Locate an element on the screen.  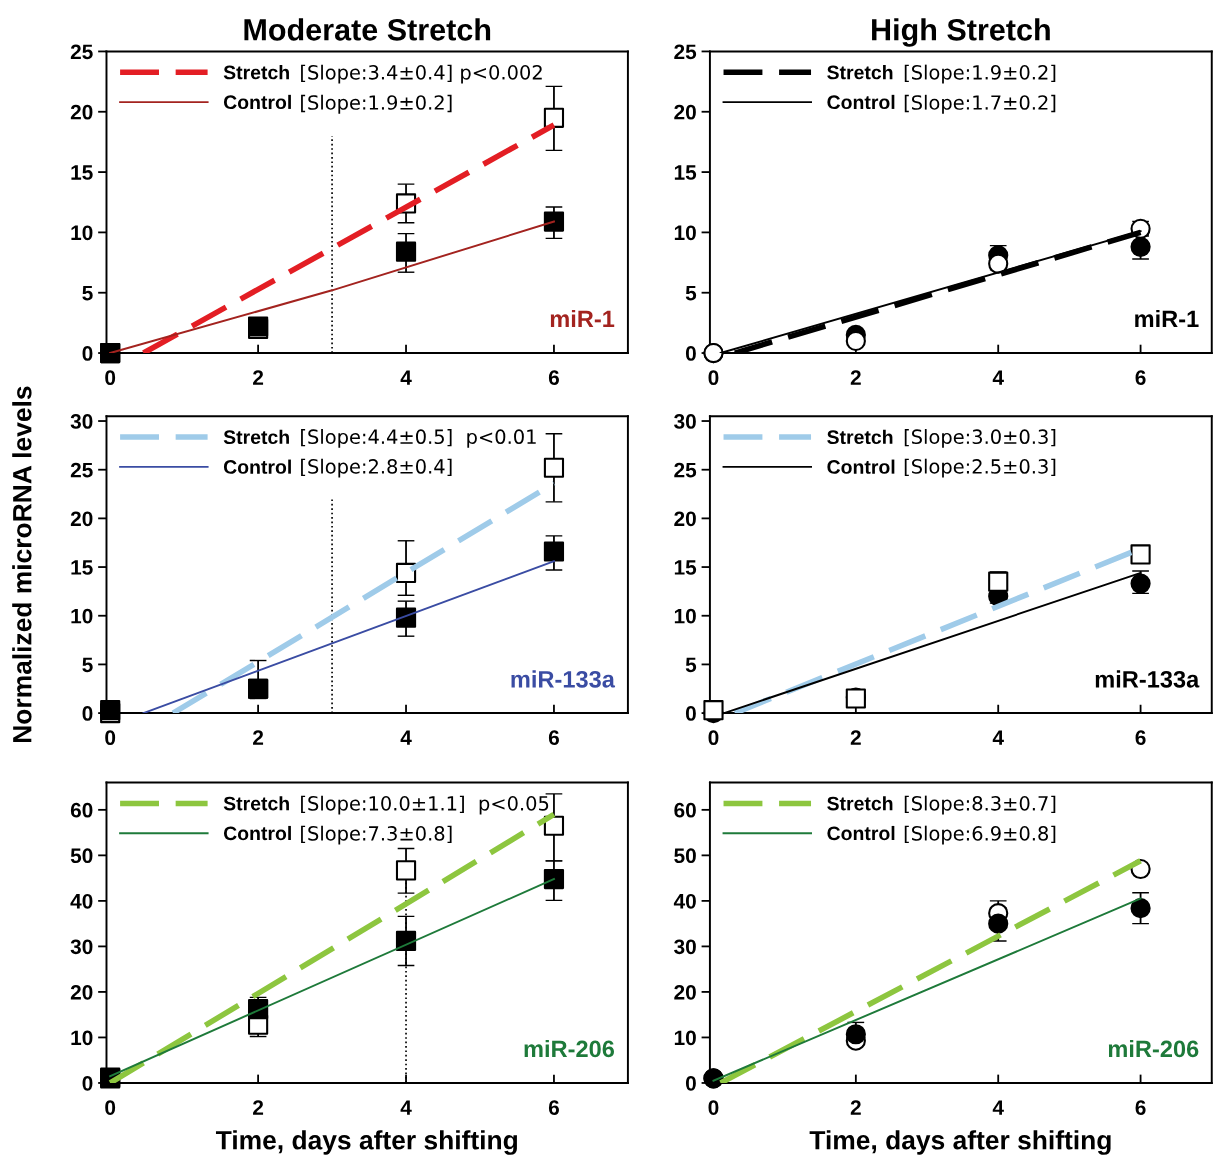
annotation: [Slope:7.3±0.8] is located at coordinates (376, 835).